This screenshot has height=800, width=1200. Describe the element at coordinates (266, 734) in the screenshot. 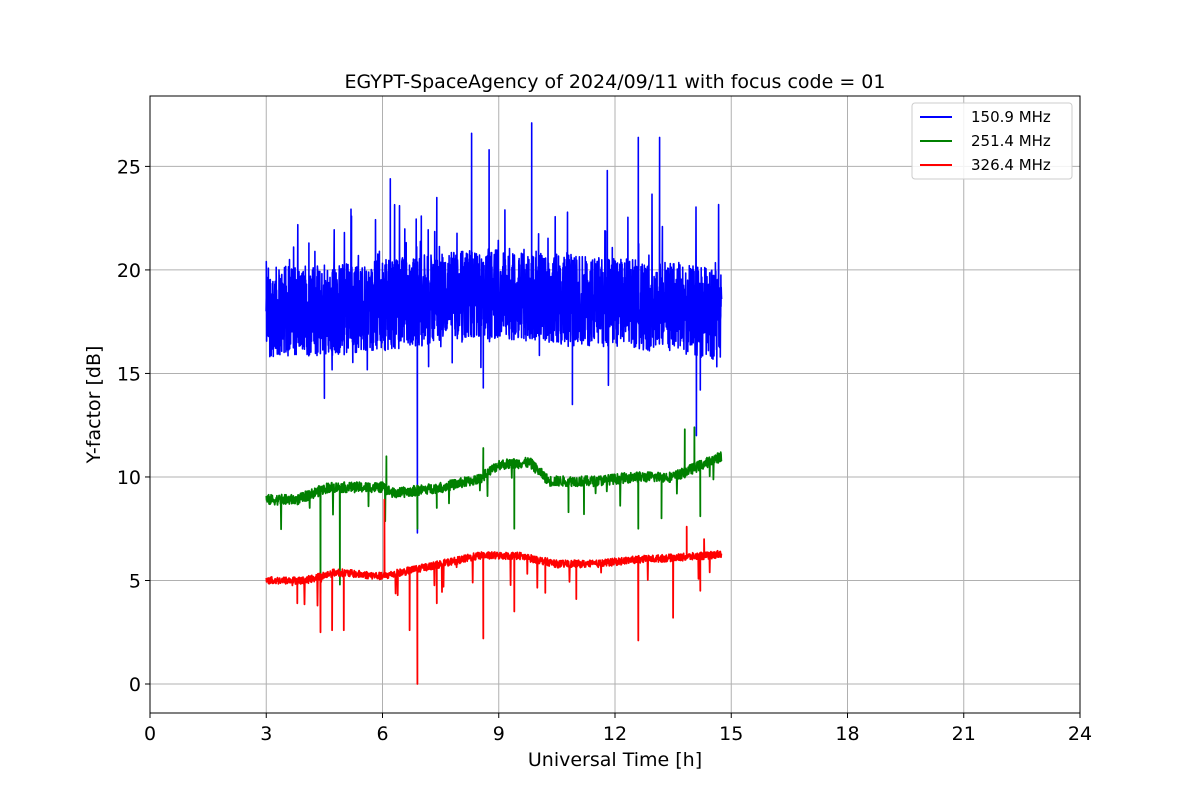

I see `x-tick-label: 3` at that location.